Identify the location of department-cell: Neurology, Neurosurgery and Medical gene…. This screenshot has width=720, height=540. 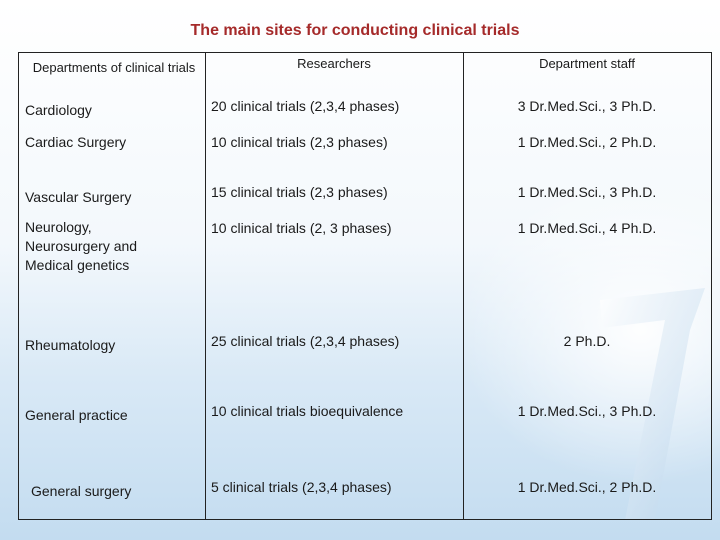
(81, 246).